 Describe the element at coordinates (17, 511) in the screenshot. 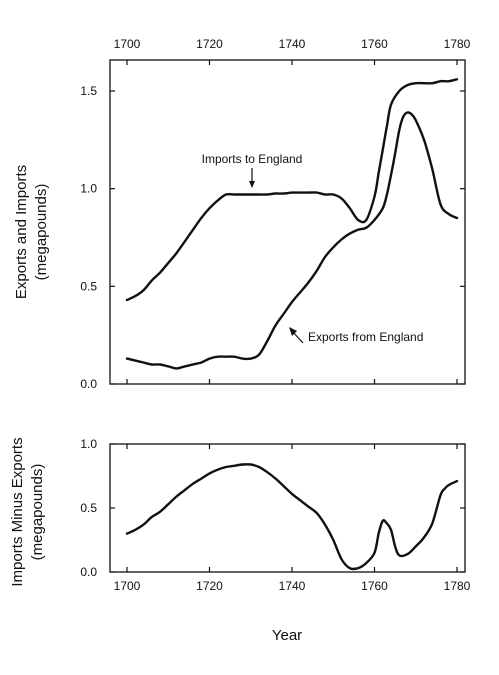

I see `bottom-y-label-line1: Imports Minus Exports` at that location.